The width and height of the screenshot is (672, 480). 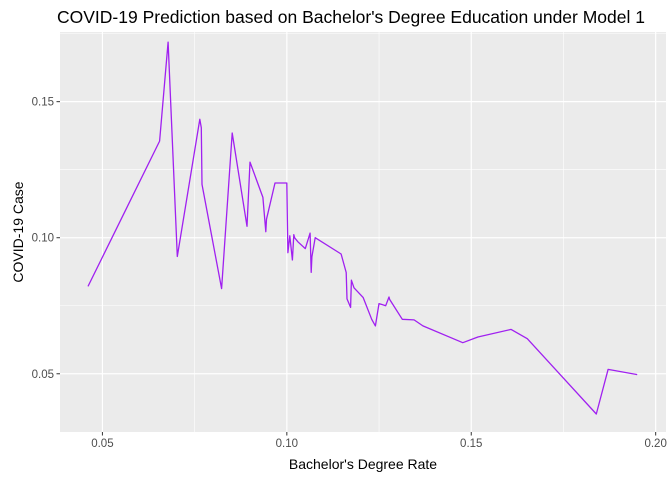 I want to click on x-tick-label: 0.10, so click(x=287, y=444).